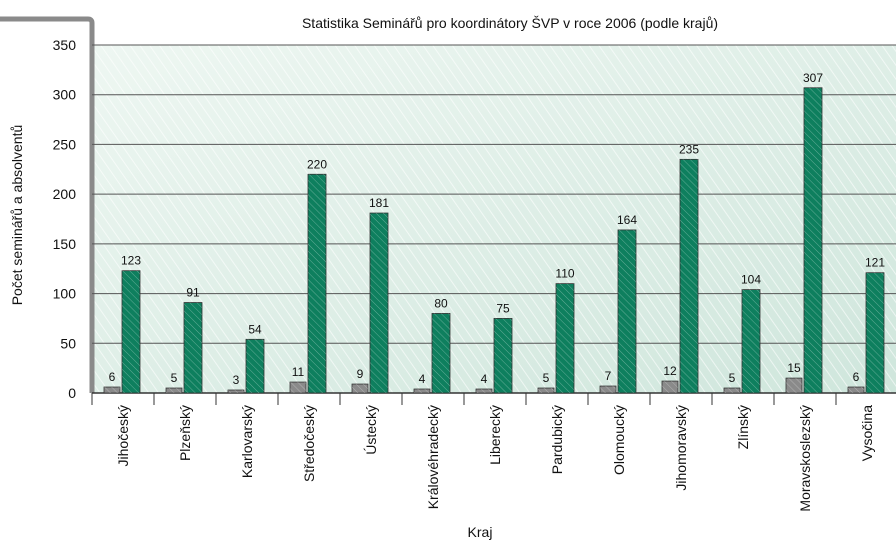  I want to click on y-tick-label: 350, so click(65, 45).